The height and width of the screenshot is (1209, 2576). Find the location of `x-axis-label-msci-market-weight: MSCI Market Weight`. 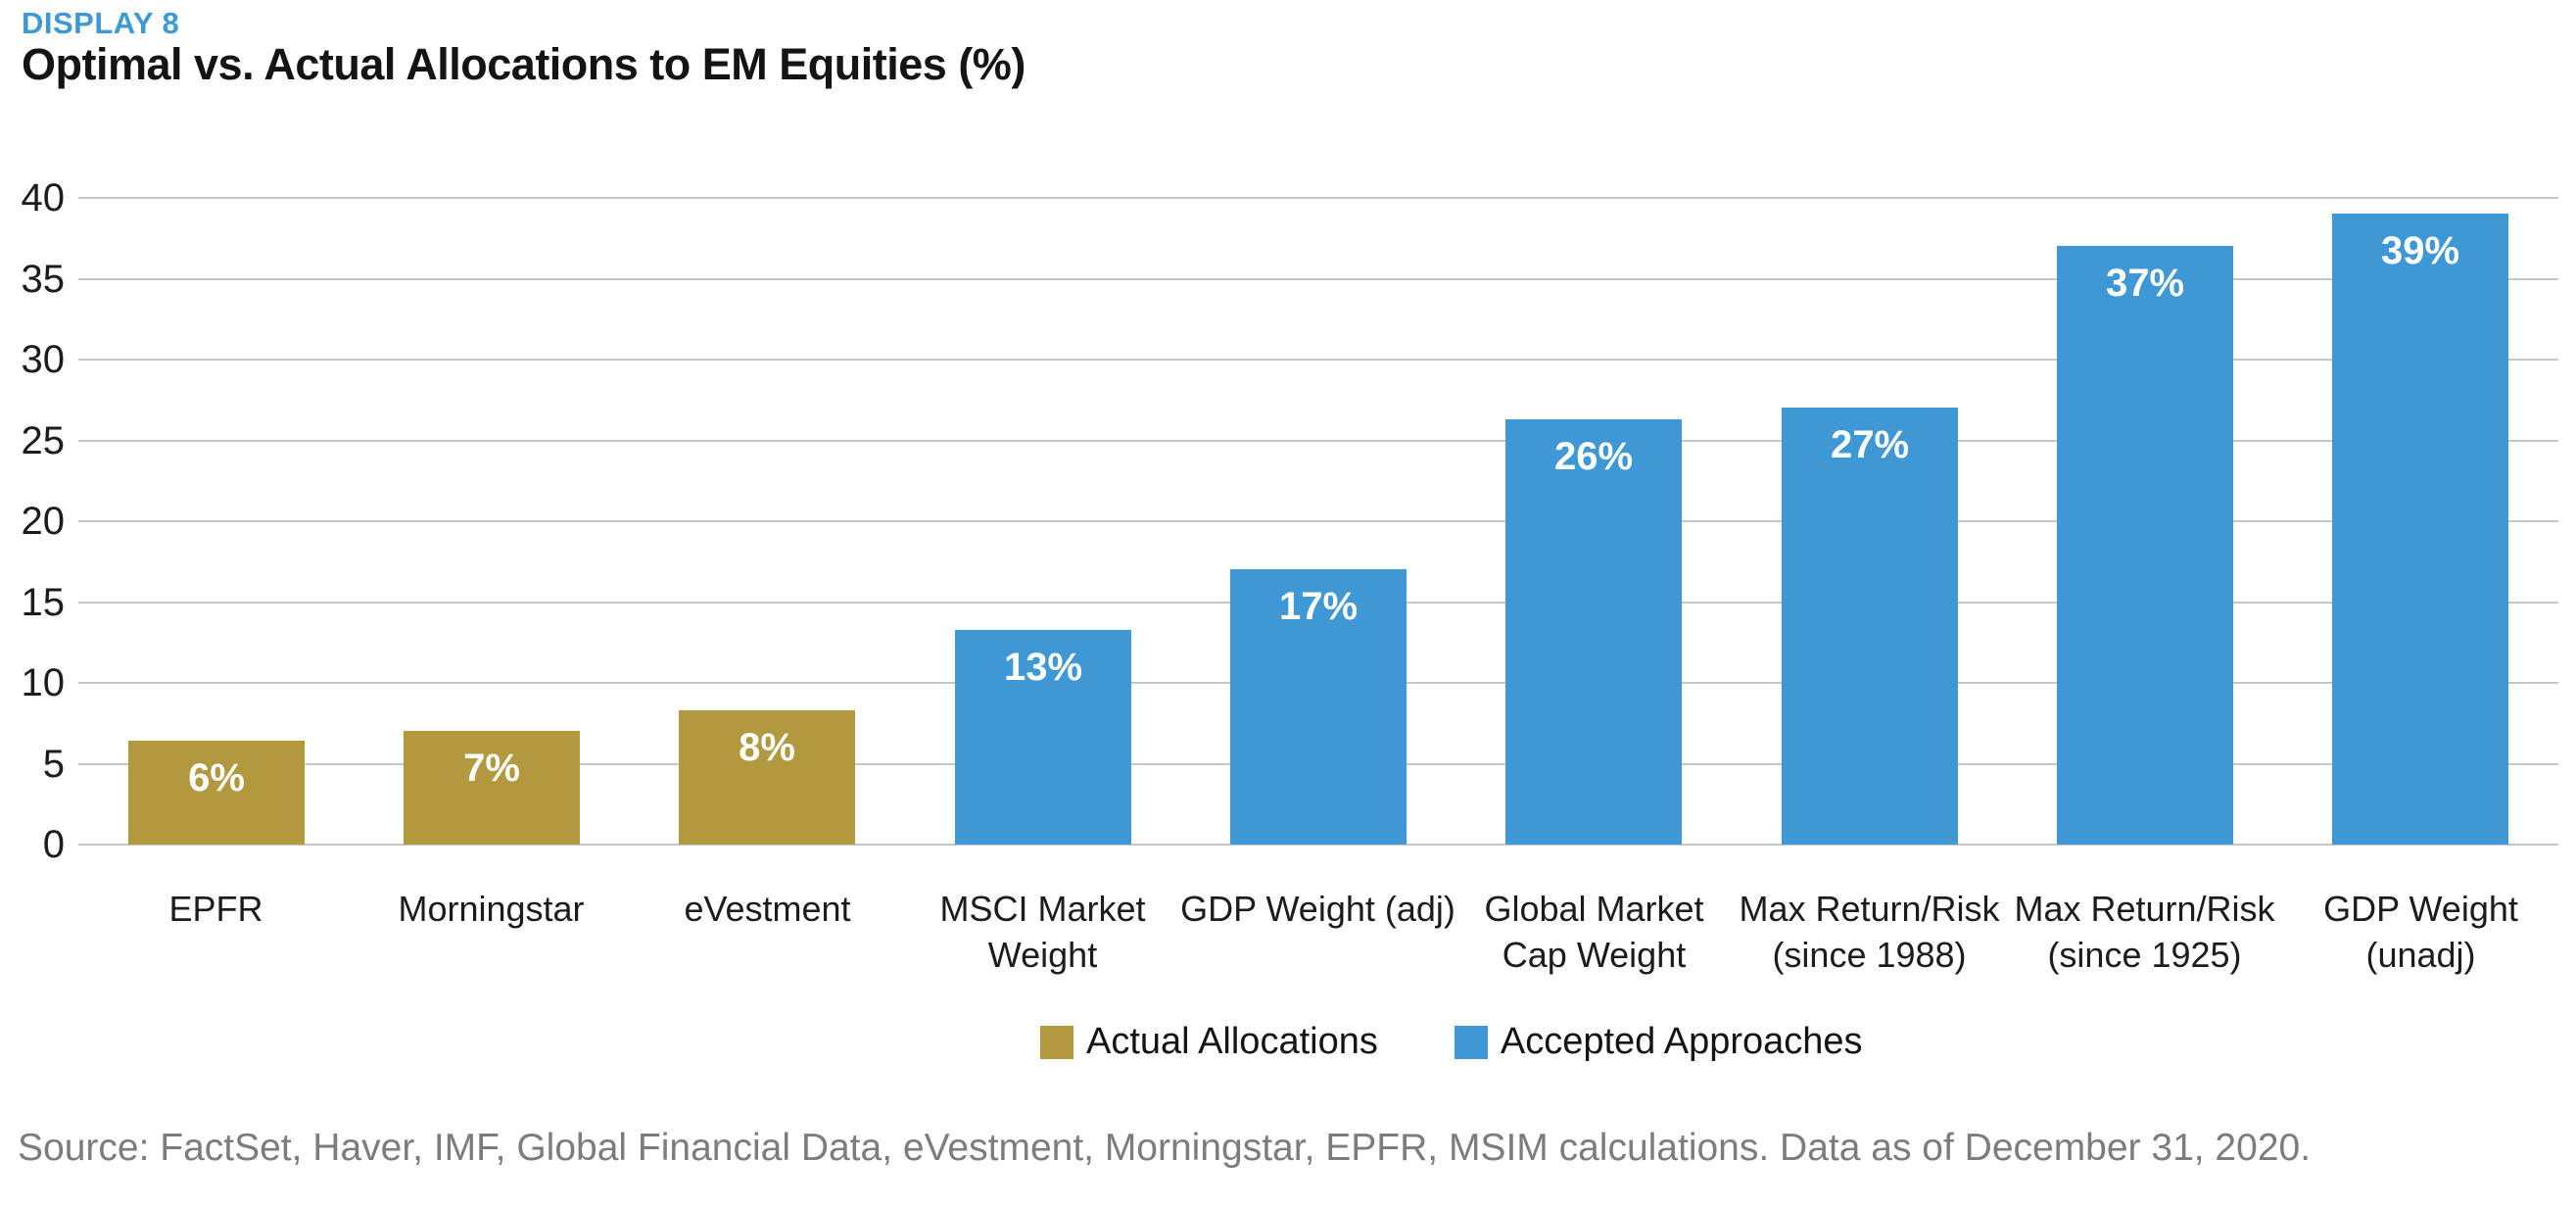

x-axis-label-msci-market-weight: MSCI Market Weight is located at coordinates (1043, 932).